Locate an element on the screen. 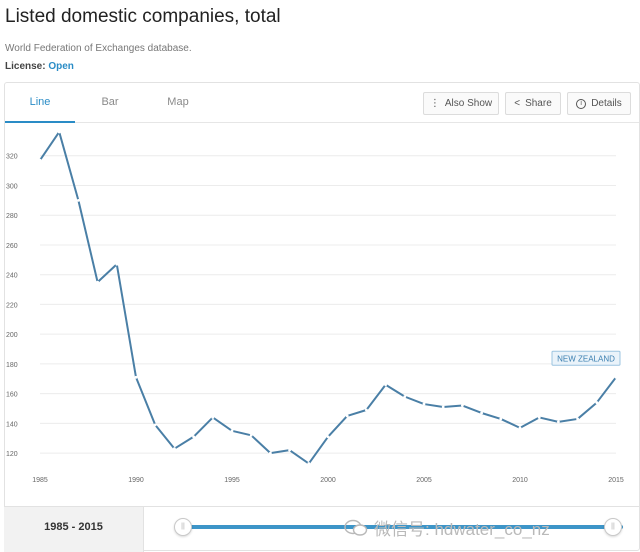 The height and width of the screenshot is (552, 640). watermark-text: 微信号: hdwater_co_nz is located at coordinates (462, 529).